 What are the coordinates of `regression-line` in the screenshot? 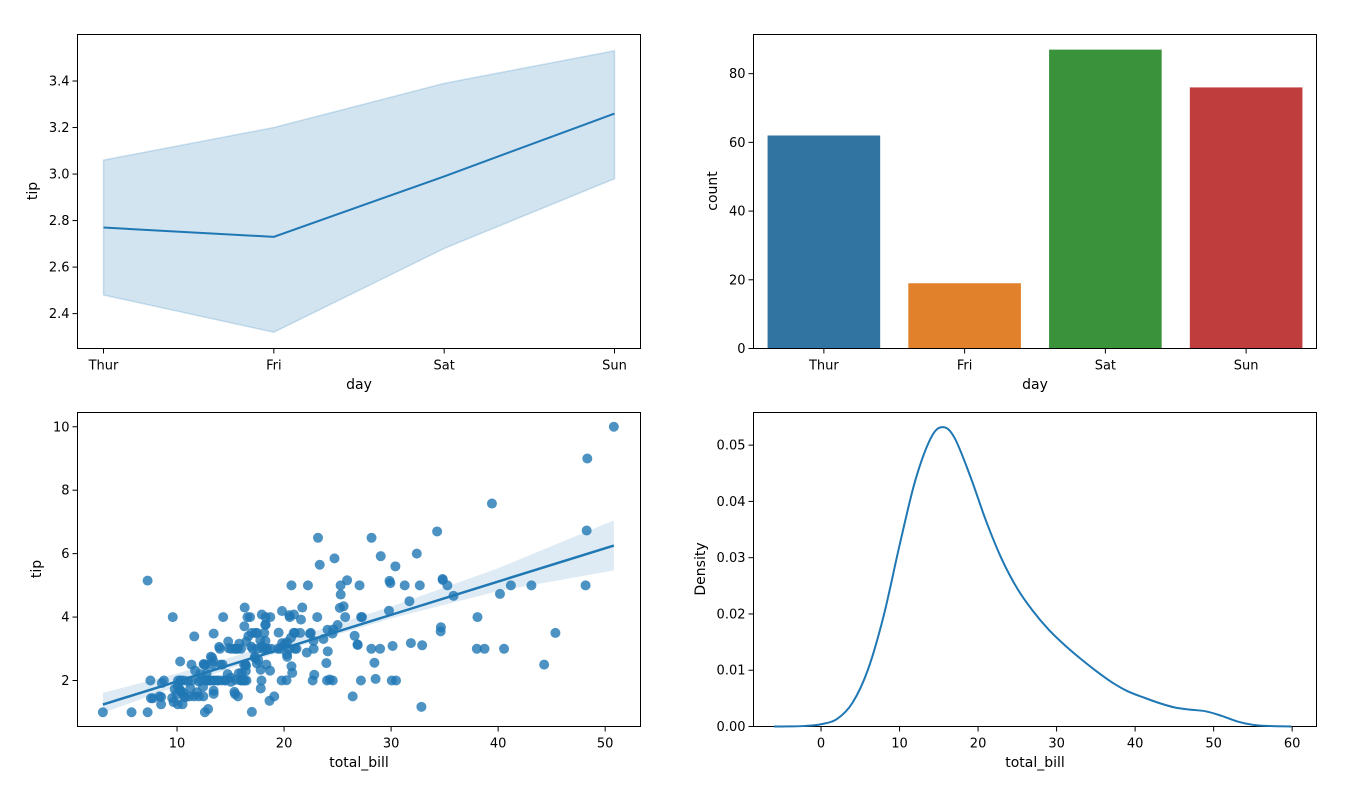 It's located at (358, 625).